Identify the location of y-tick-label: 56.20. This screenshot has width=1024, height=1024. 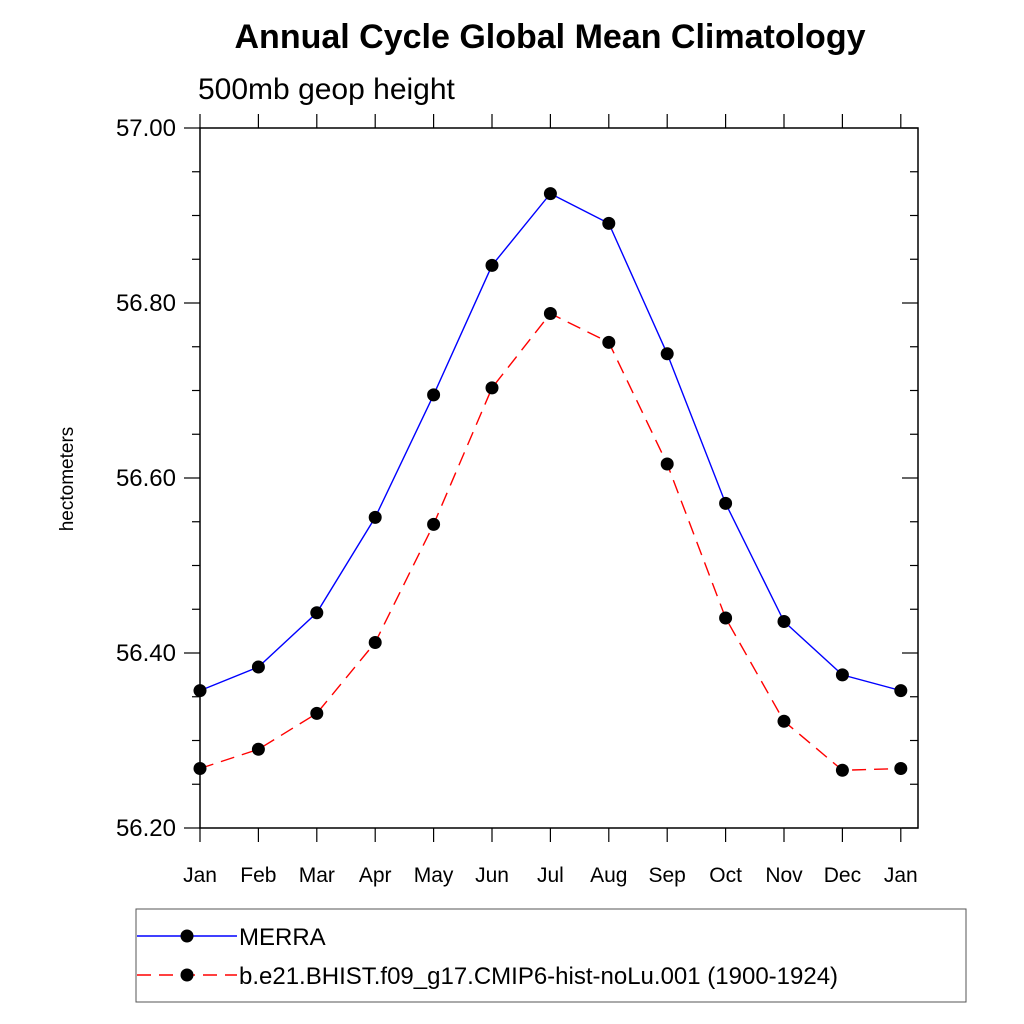
(146, 828).